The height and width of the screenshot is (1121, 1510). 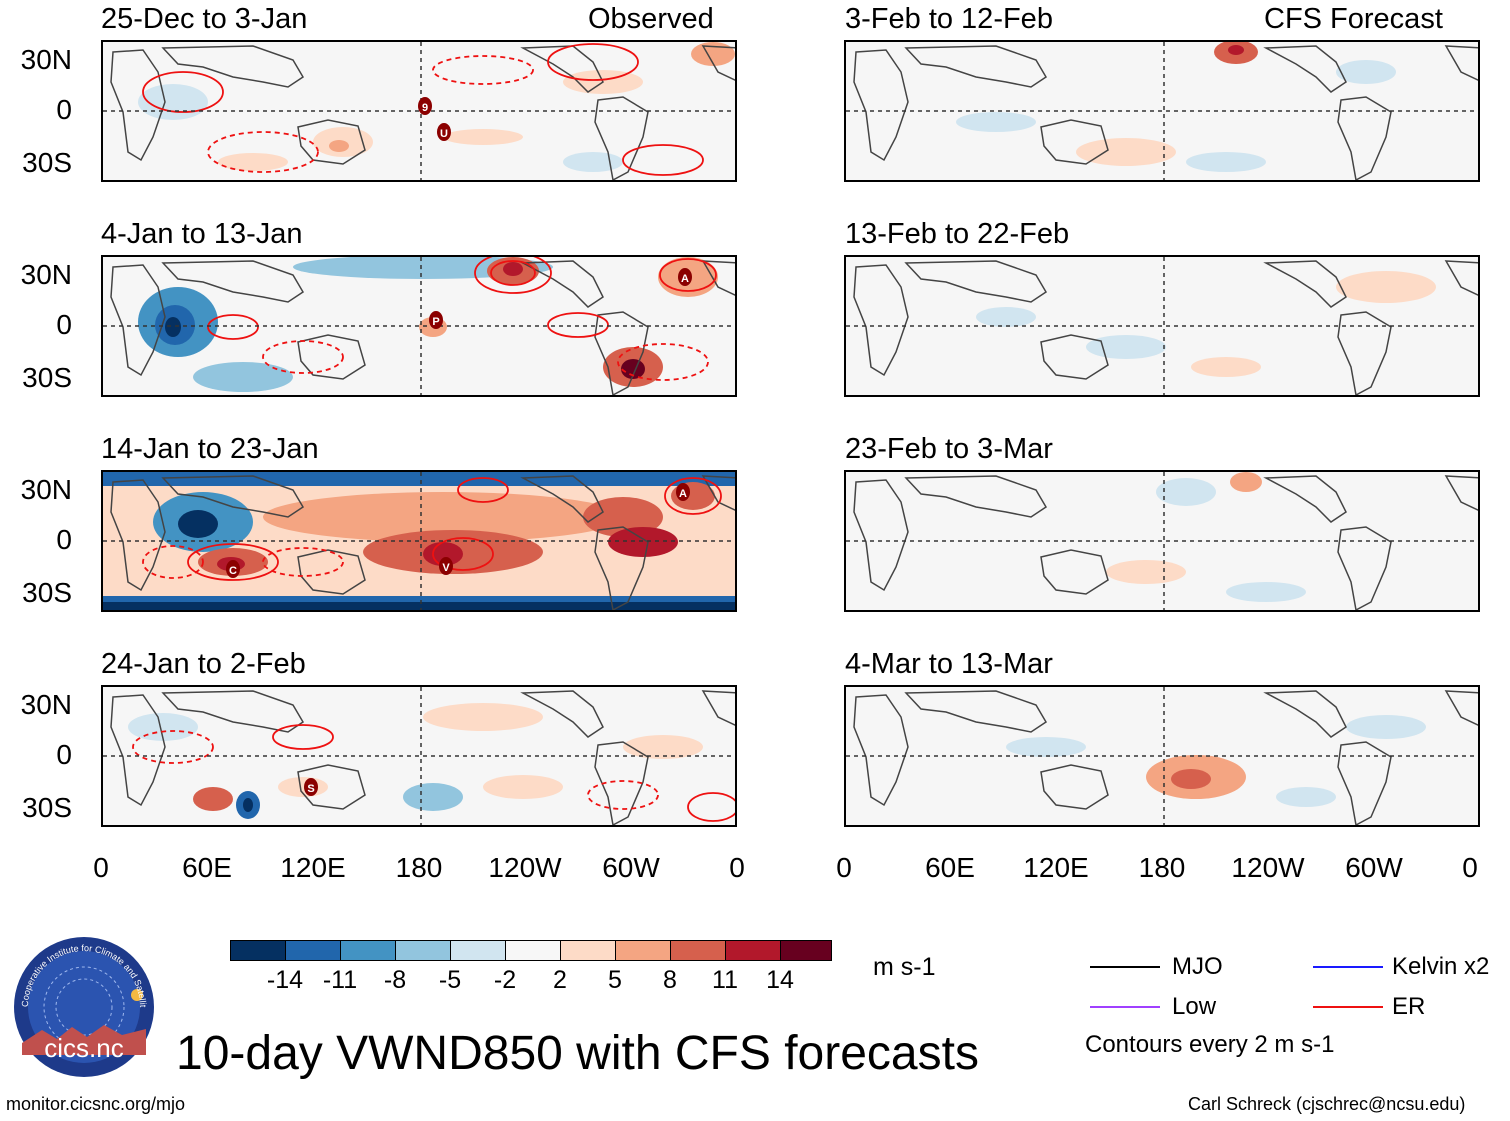 I want to click on map-panel-observed-4: S, so click(x=419, y=756).